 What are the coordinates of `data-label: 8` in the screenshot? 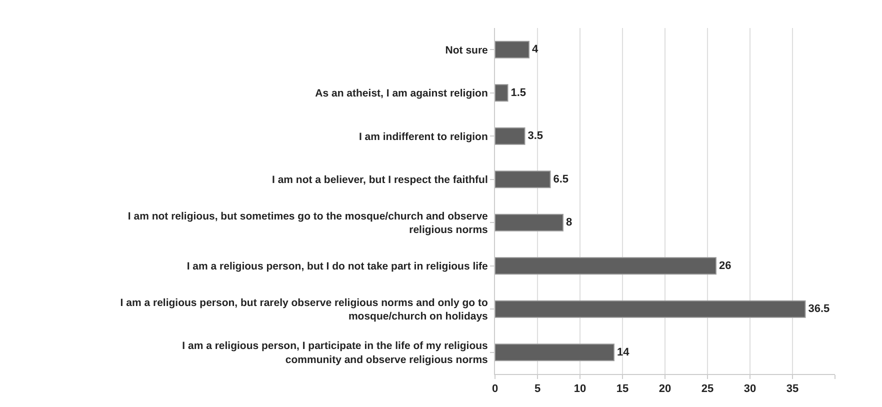 It's located at (569, 222).